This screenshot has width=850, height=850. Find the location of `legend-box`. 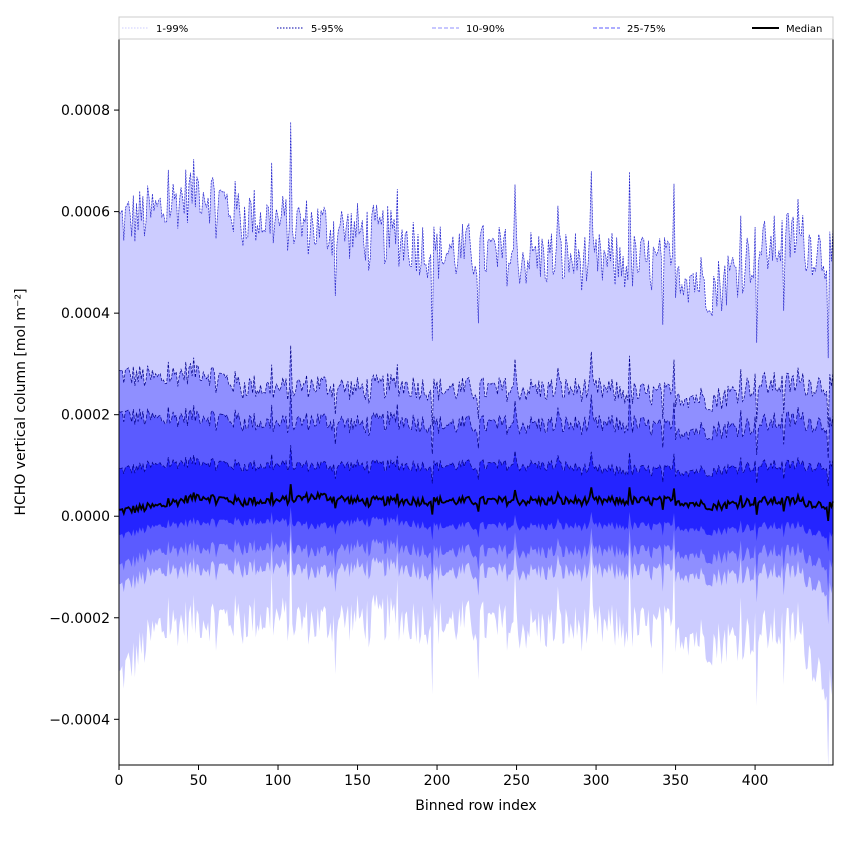

legend-box is located at coordinates (476, 28).